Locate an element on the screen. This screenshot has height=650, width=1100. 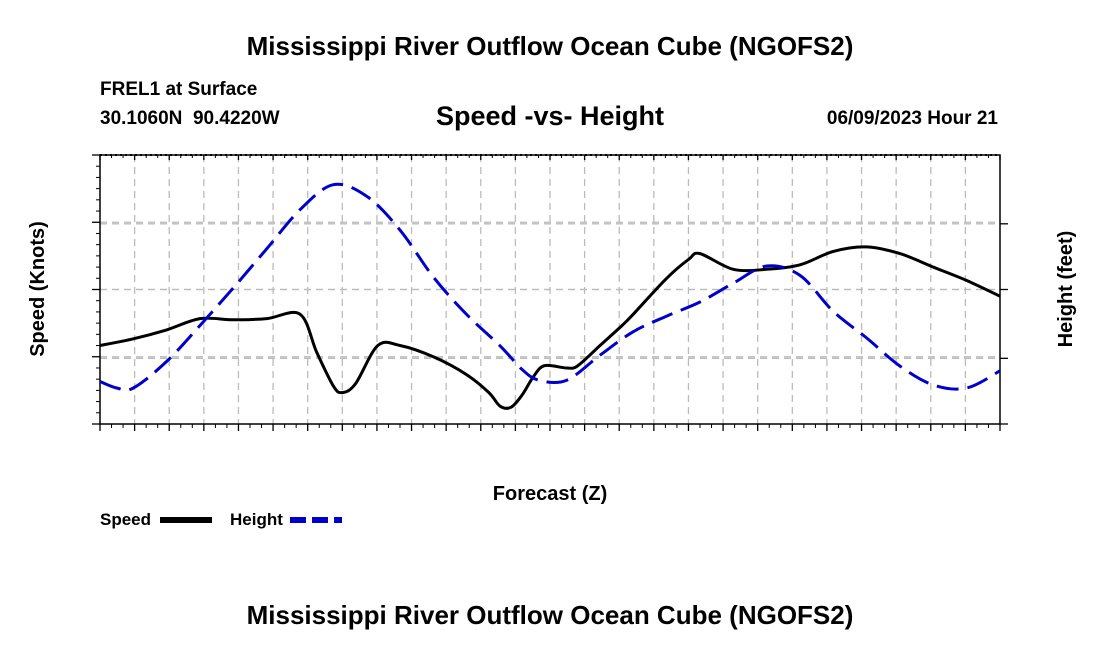
station-label: FREL1 at Surface is located at coordinates (178, 89).